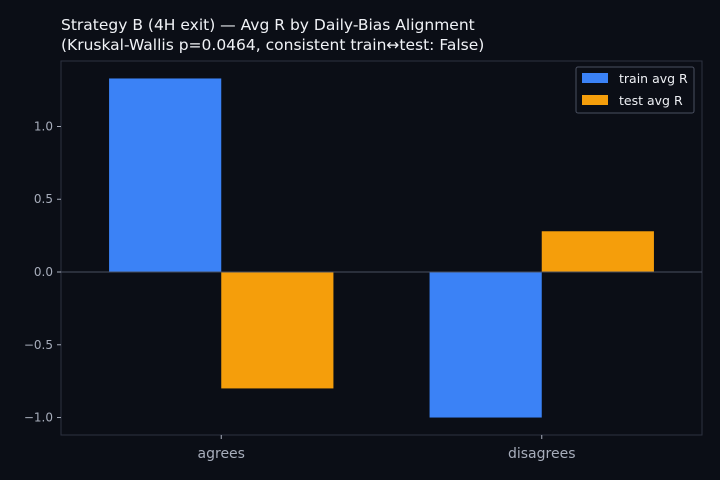  I want to click on bar-train-disagrees, so click(485, 345).